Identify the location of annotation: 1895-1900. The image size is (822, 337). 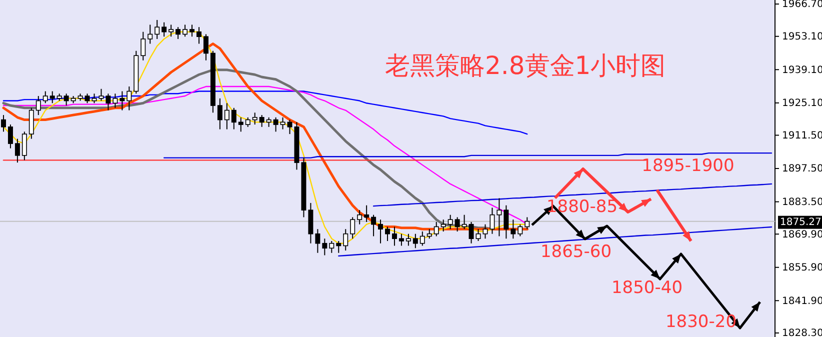
(688, 166).